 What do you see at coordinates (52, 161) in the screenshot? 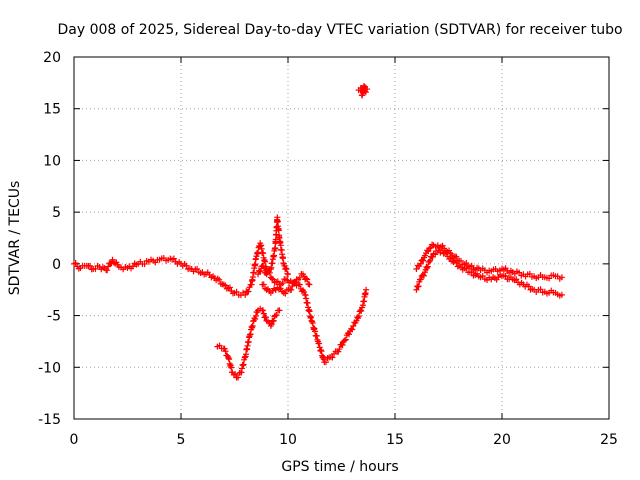
I see `y-tick-label: 10` at bounding box center [52, 161].